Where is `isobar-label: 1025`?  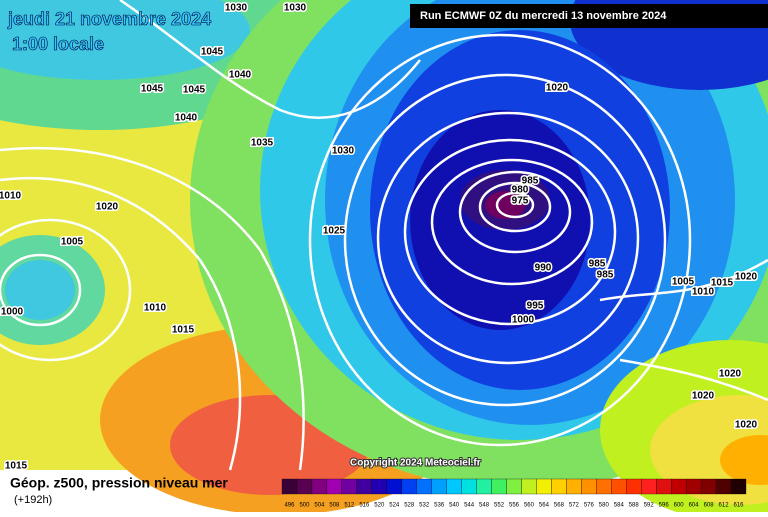
isobar-label: 1025 is located at coordinates (334, 231).